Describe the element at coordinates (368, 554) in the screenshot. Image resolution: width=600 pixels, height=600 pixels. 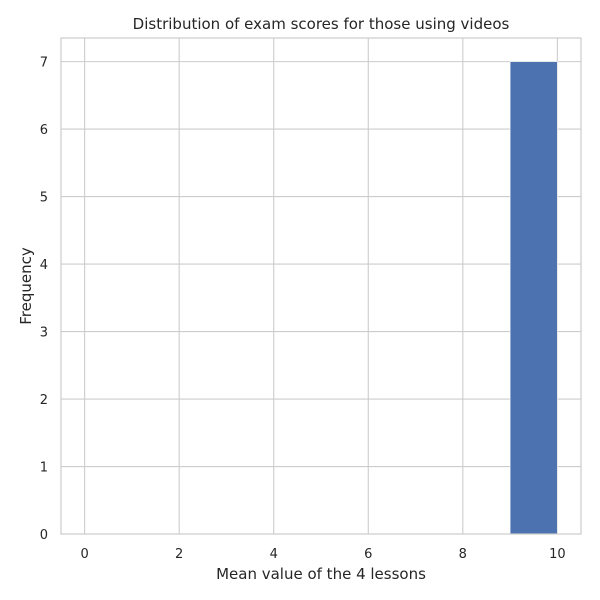
I see `x-tick-label: 6` at that location.